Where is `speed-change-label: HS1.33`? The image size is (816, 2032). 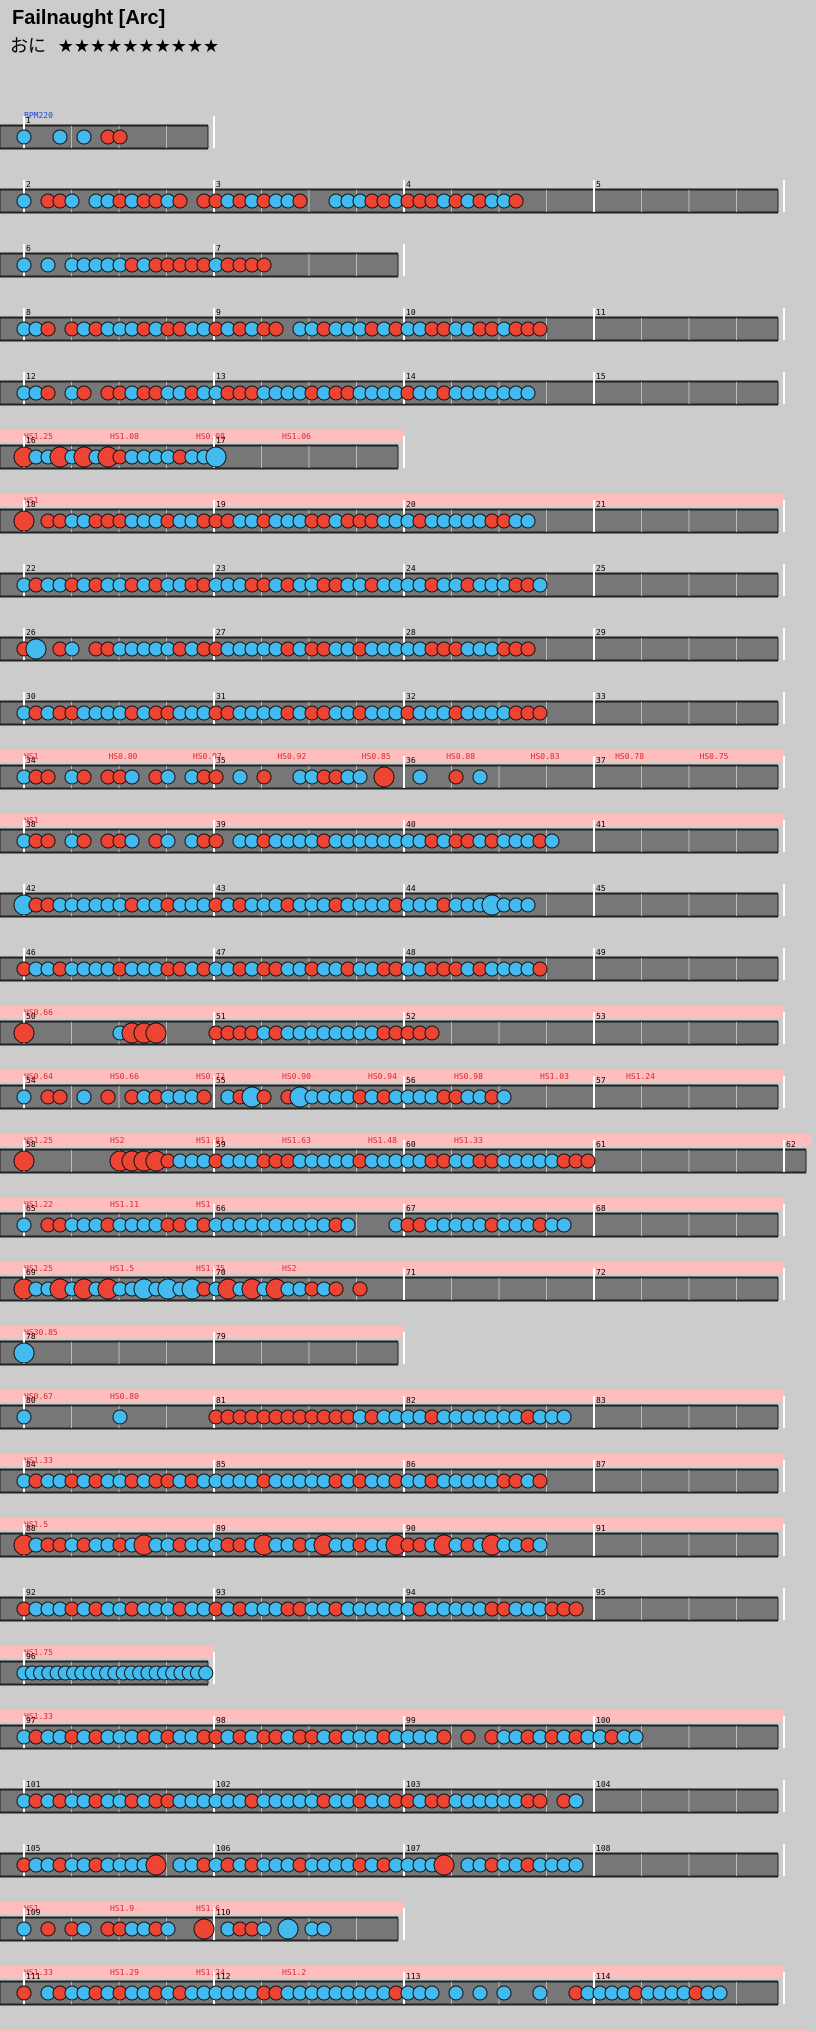 speed-change-label: HS1.33 is located at coordinates (468, 1140).